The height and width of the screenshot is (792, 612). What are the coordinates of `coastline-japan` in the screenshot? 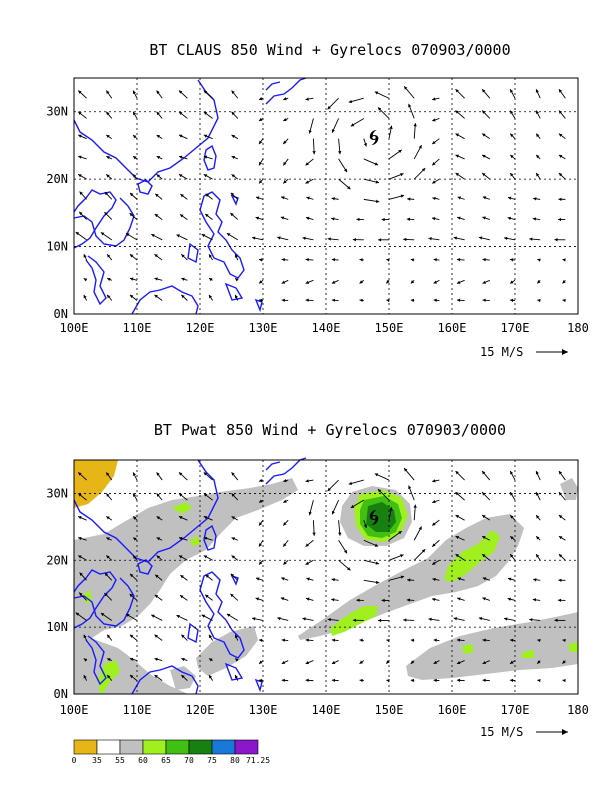 It's located at (286, 91).